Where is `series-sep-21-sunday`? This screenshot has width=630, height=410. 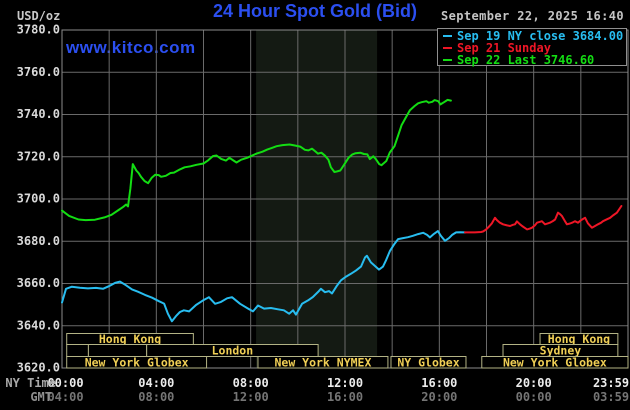
series-sep-21-sunday is located at coordinates (543, 219).